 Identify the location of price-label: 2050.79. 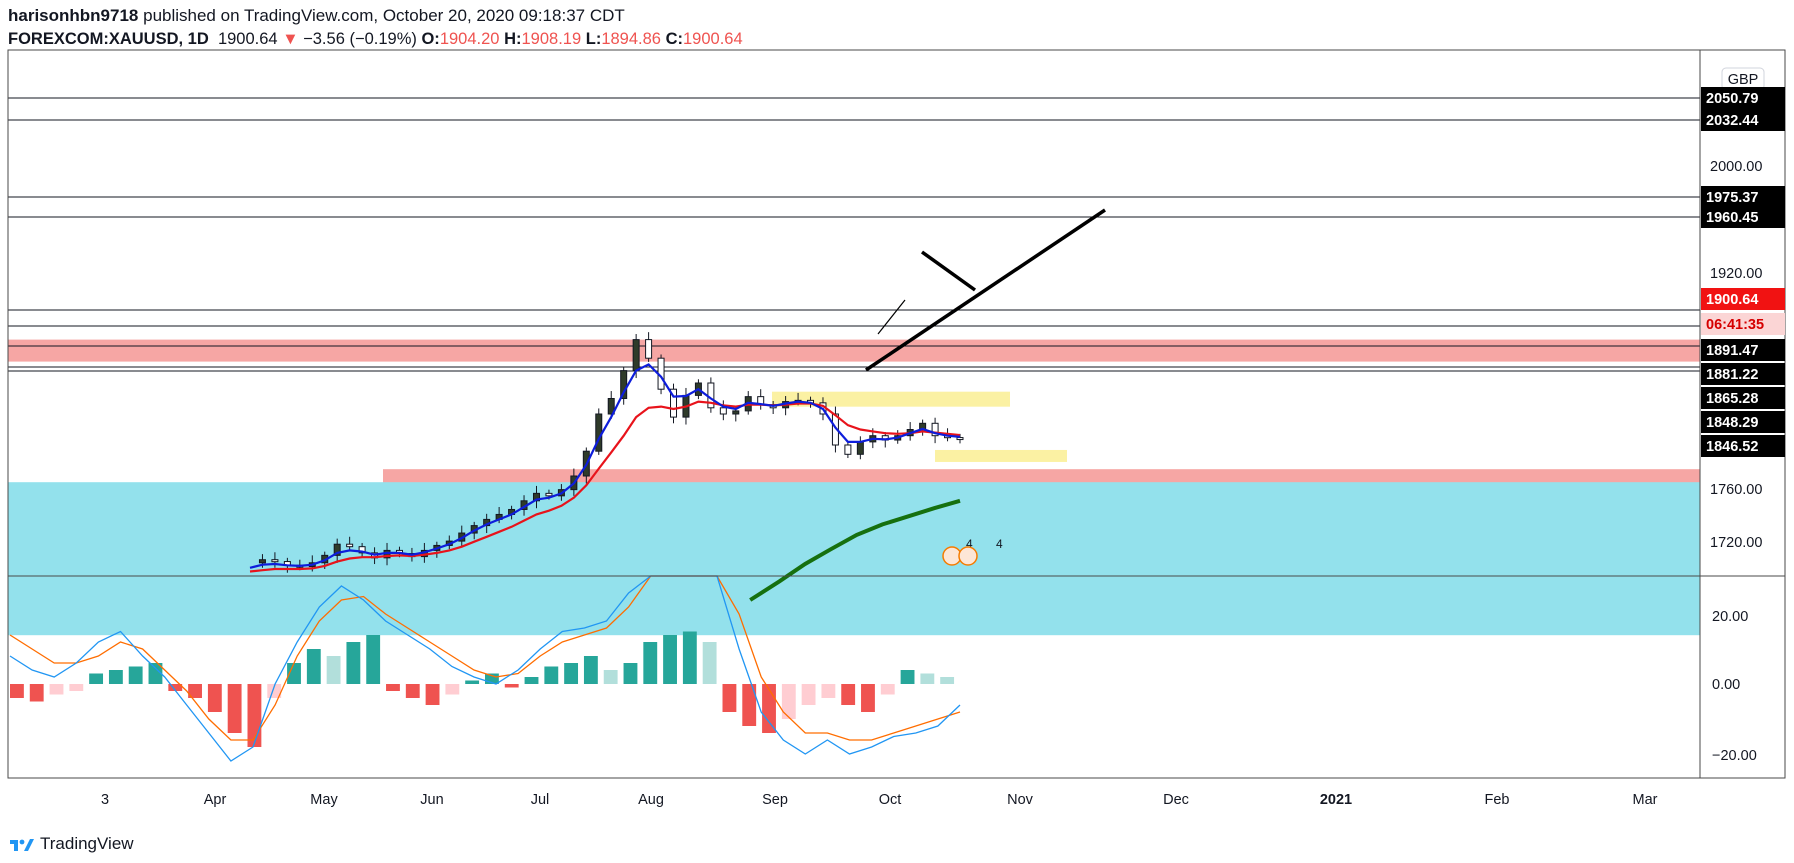
(1732, 99).